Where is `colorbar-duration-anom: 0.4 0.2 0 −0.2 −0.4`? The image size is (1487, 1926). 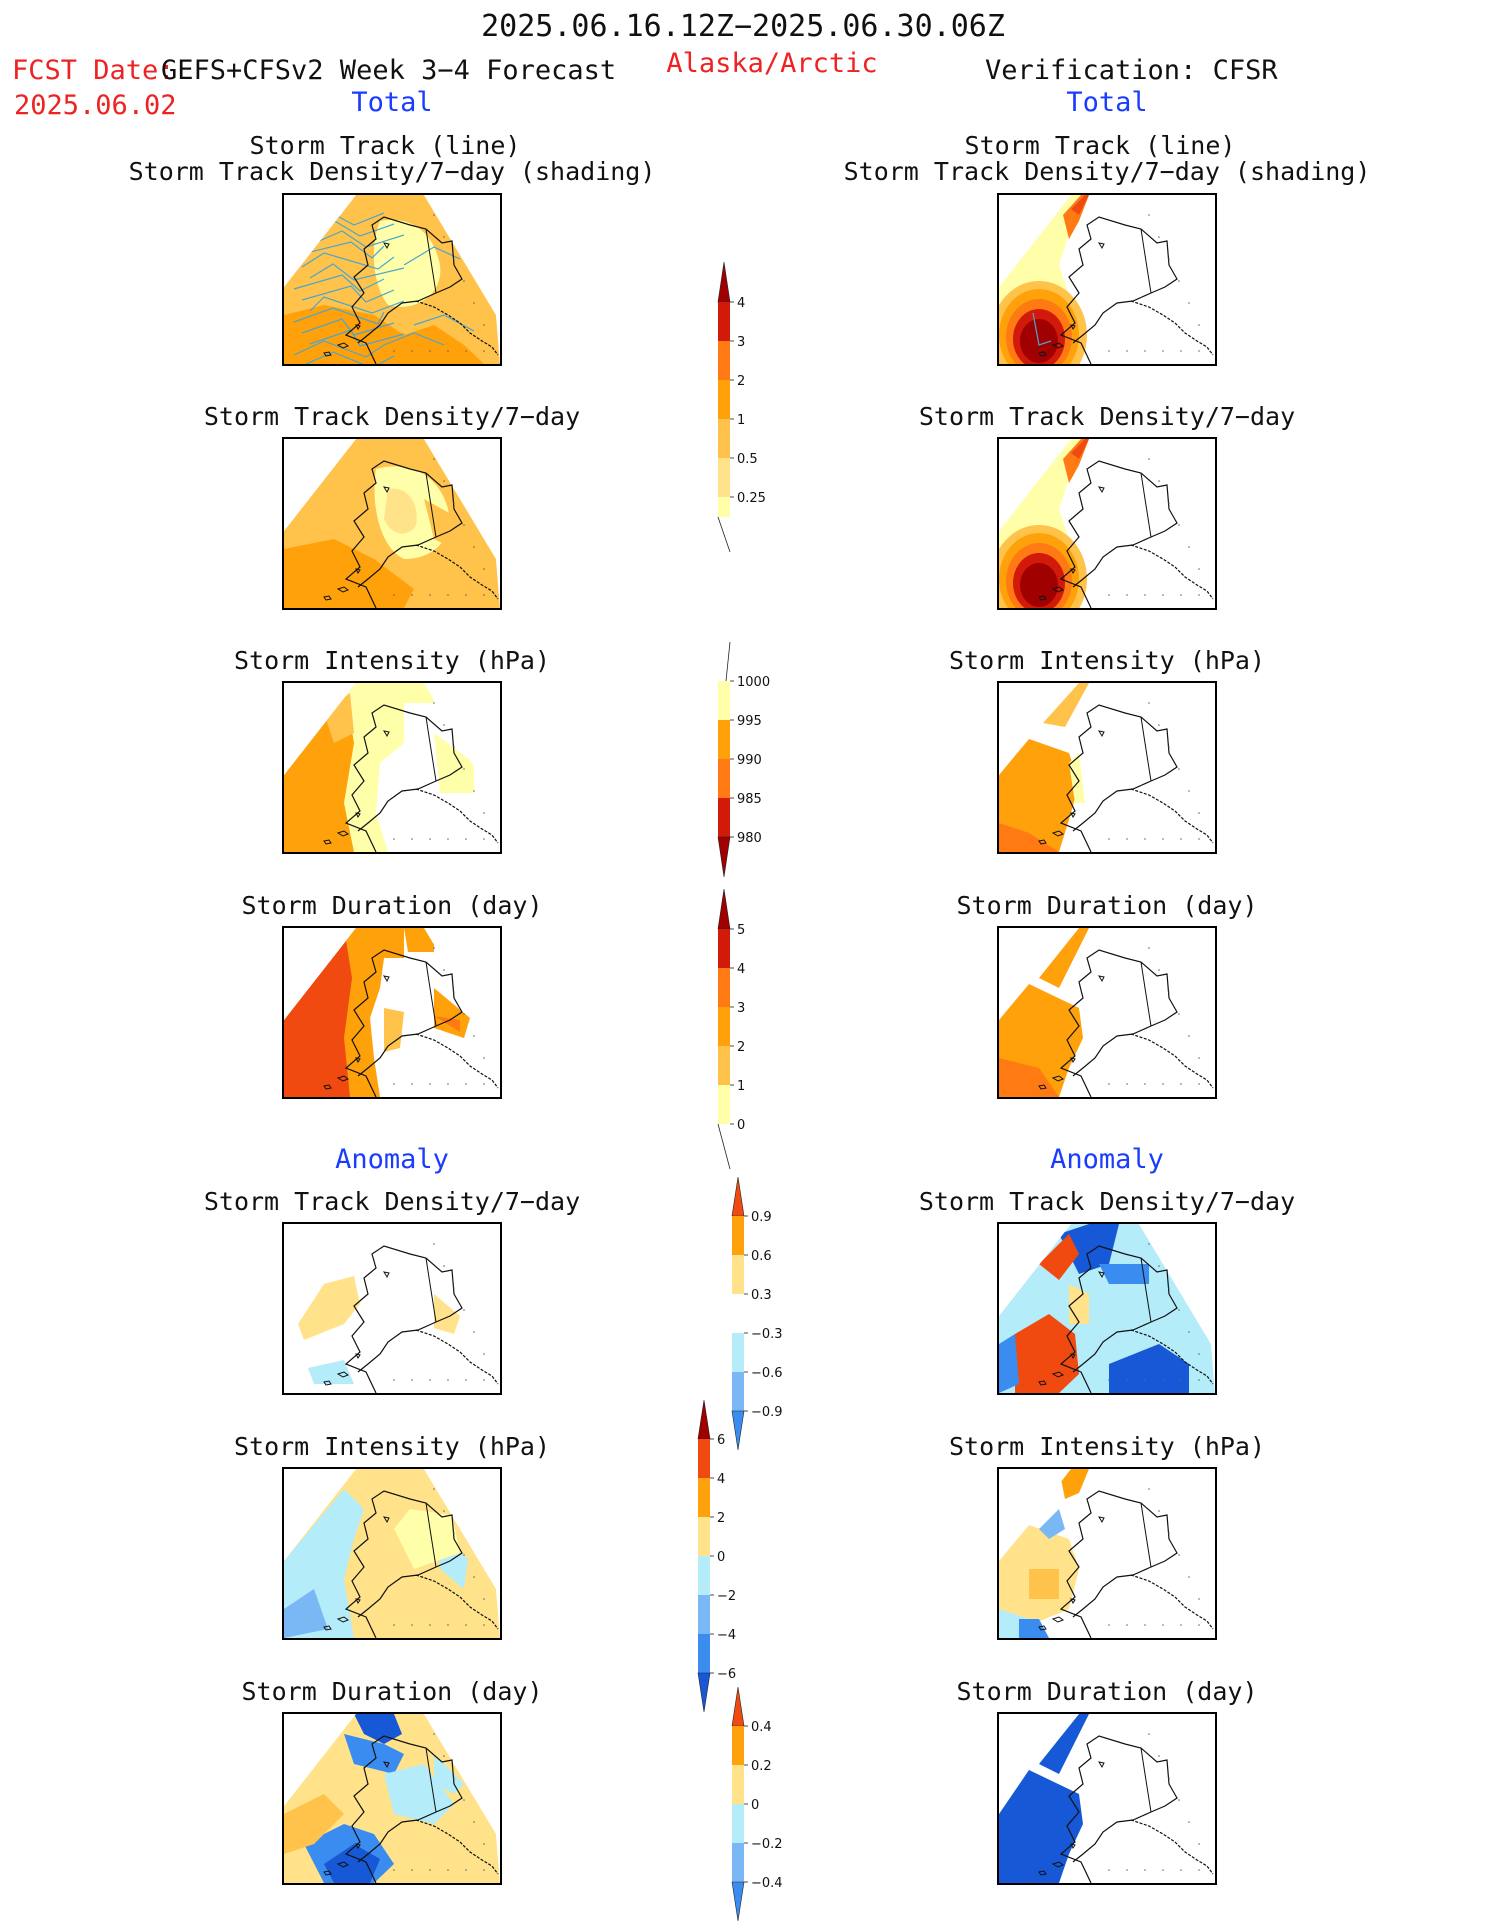 colorbar-duration-anom: 0.4 0.2 0 −0.2 −0.4 is located at coordinates (761, 1806).